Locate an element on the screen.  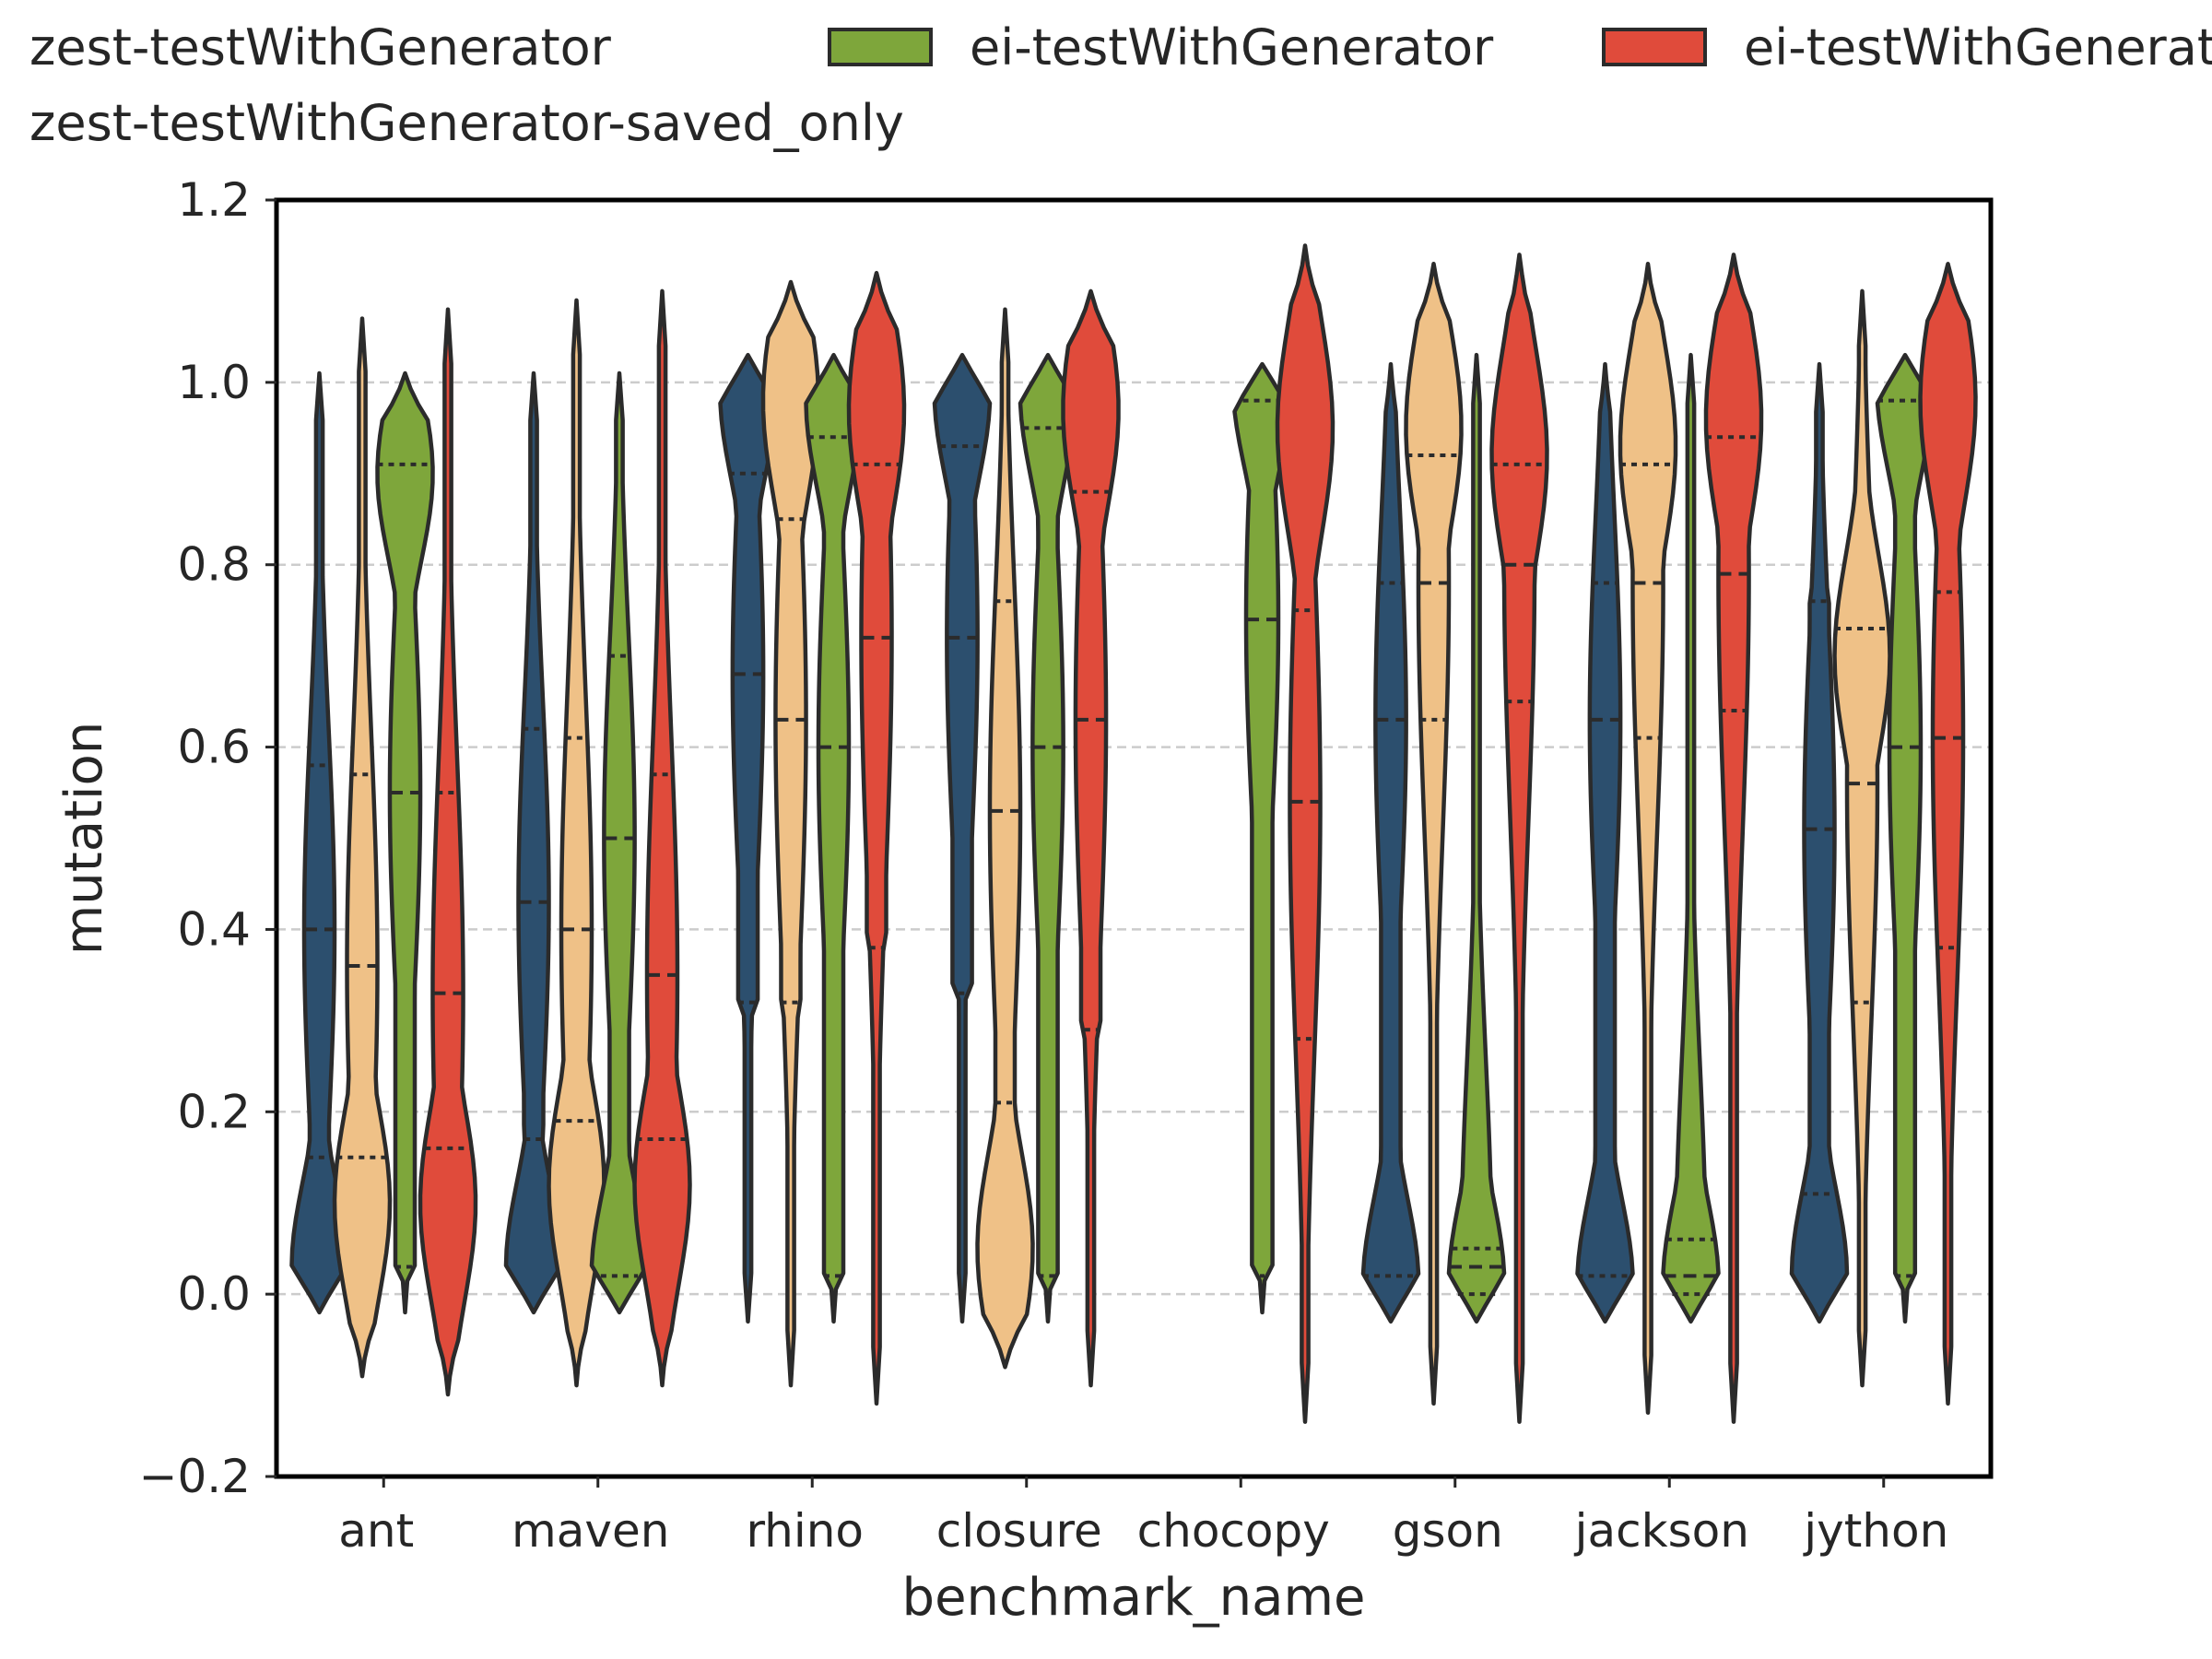
x-tick-label: gson is located at coordinates (1448, 1531).